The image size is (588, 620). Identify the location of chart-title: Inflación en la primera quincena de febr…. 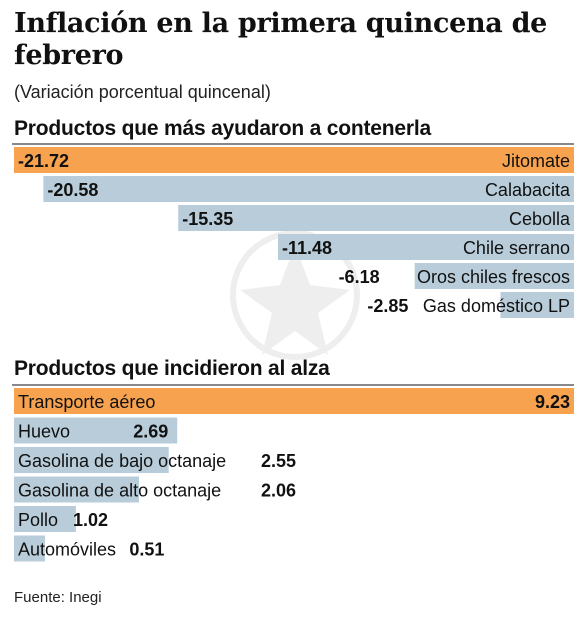
(281, 39).